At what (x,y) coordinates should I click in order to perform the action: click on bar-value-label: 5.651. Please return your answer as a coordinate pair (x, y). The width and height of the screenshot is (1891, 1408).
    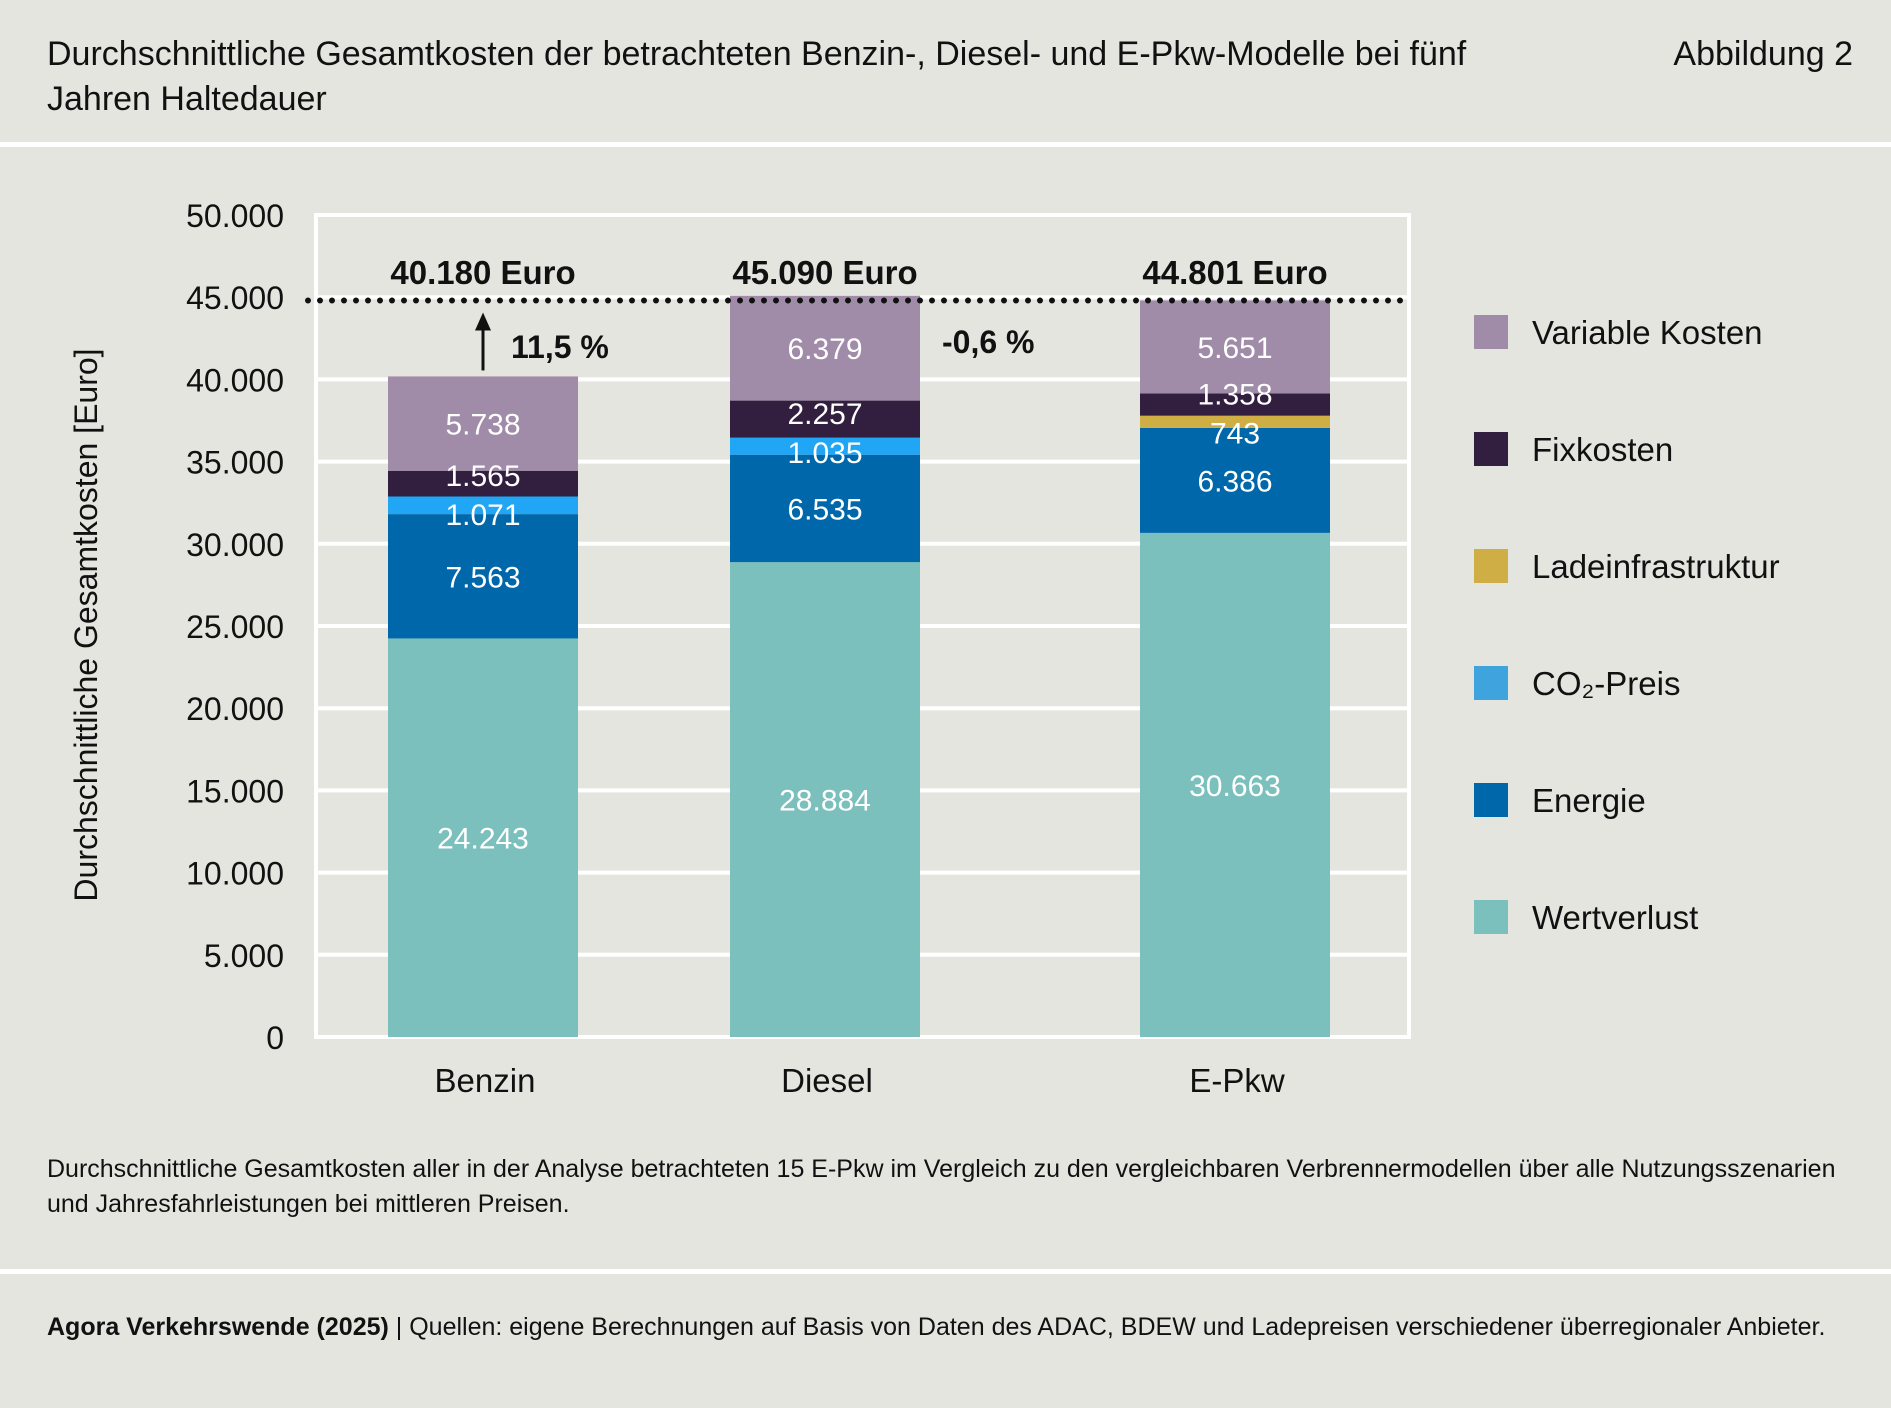
    Looking at the image, I should click on (1234, 348).